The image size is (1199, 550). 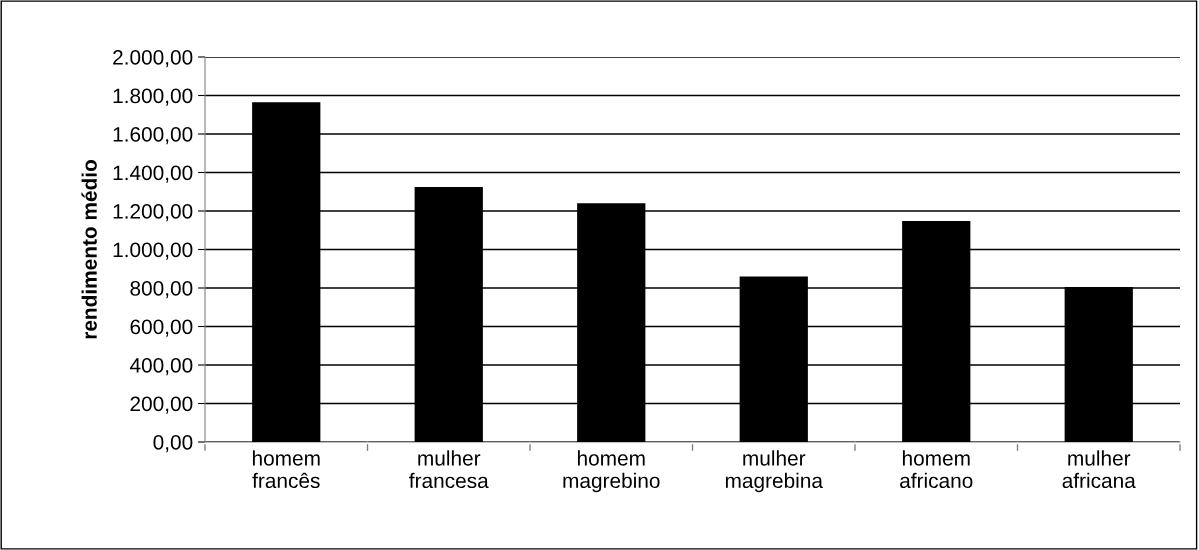 I want to click on y-tick-label: 0,00, so click(x=173, y=444).